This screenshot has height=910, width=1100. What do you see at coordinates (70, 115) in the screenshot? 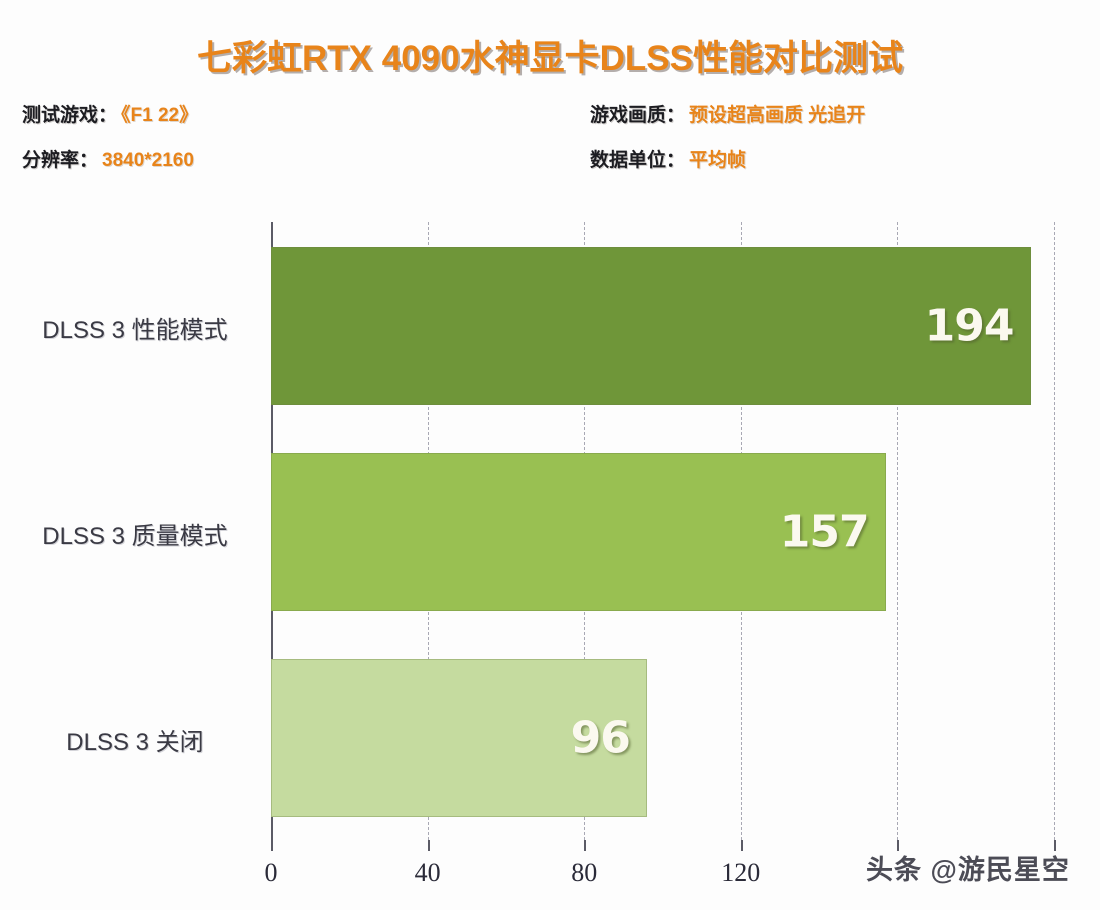
I see `meta-test-game-label: 测试游戏：` at bounding box center [70, 115].